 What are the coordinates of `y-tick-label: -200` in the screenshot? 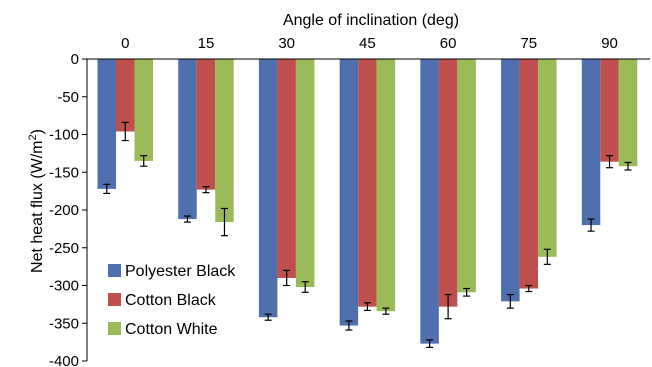 It's located at (64, 210).